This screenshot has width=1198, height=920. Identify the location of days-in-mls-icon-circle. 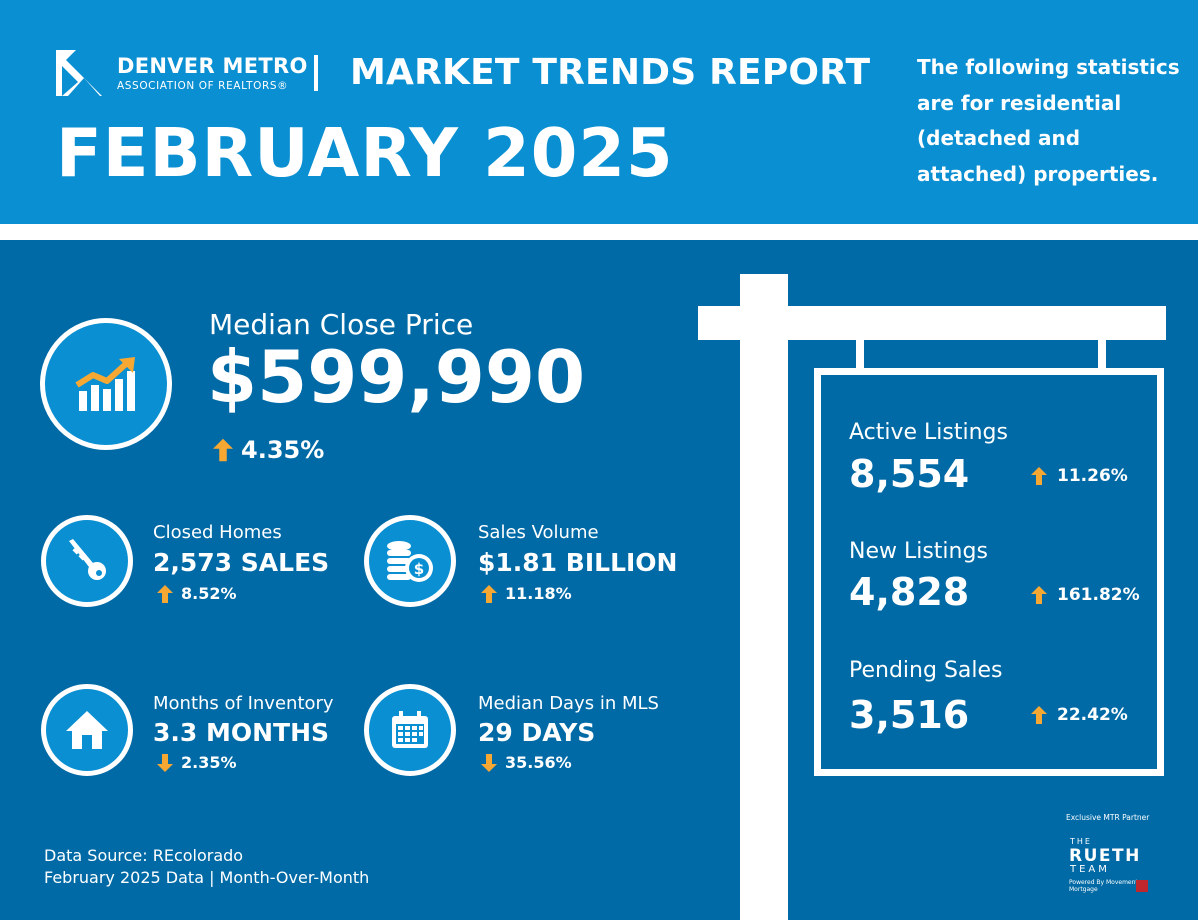
(410, 730).